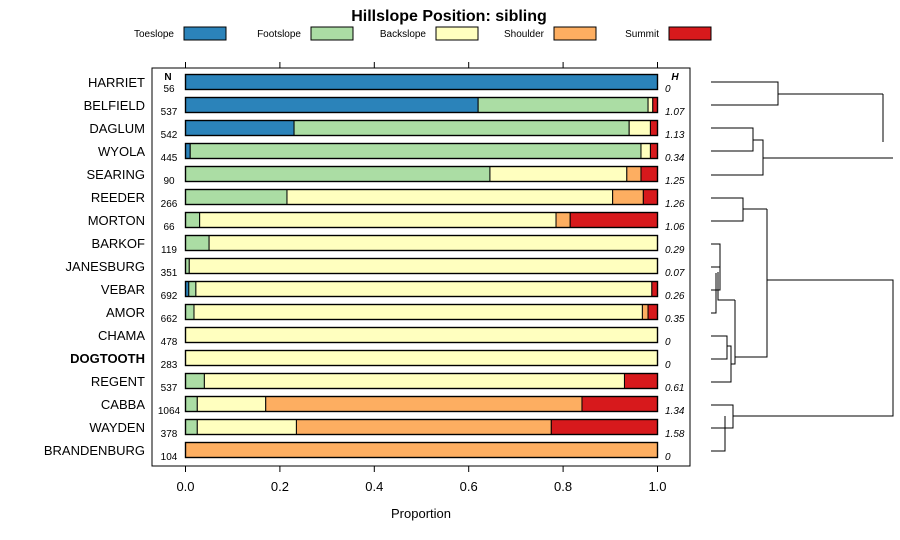  What do you see at coordinates (675, 112) in the screenshot?
I see `row-h: 1.07` at bounding box center [675, 112].